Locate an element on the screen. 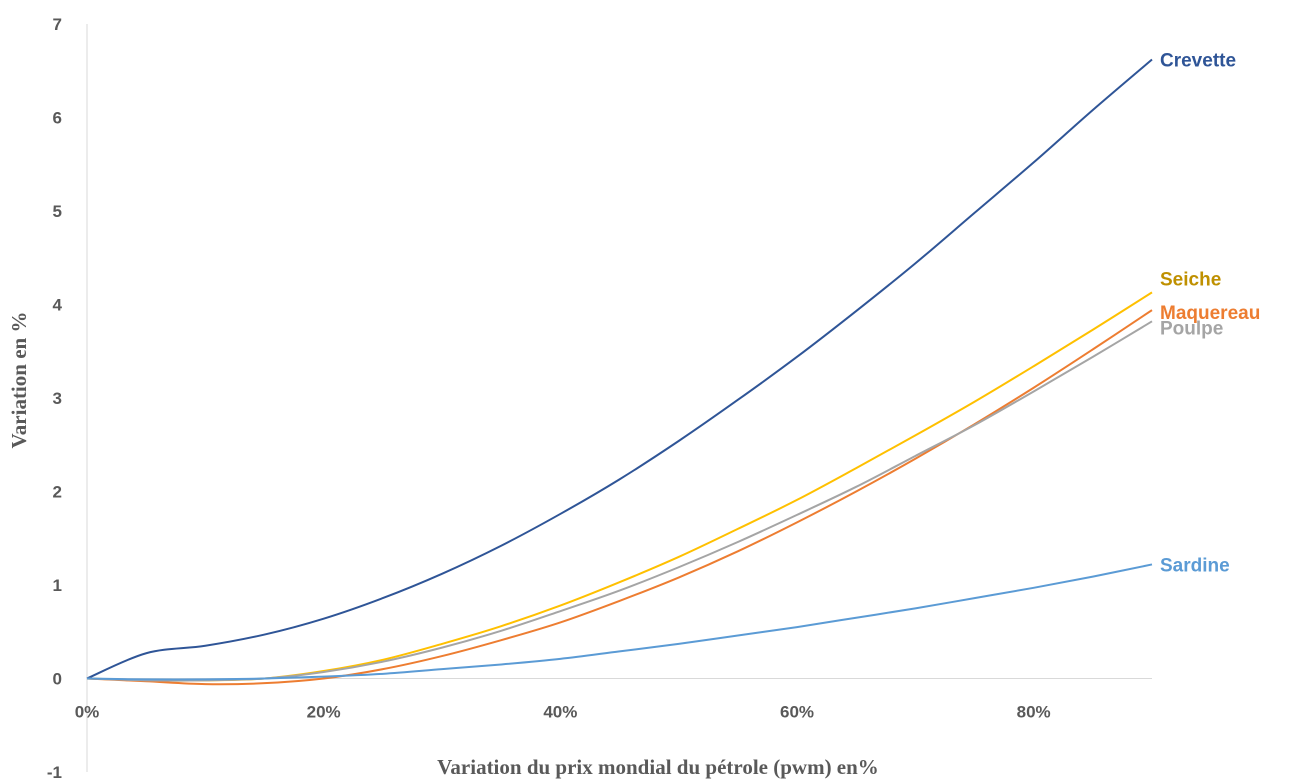 Image resolution: width=1309 pixels, height=781 pixels. y-tick-label: 6 is located at coordinates (57, 118).